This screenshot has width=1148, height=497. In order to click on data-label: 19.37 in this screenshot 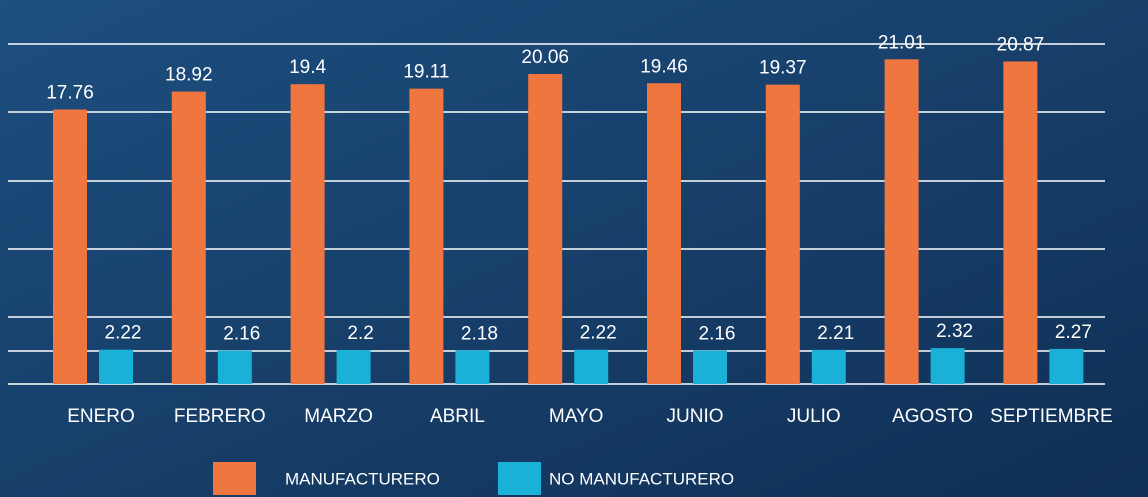, I will do `click(783, 68)`.